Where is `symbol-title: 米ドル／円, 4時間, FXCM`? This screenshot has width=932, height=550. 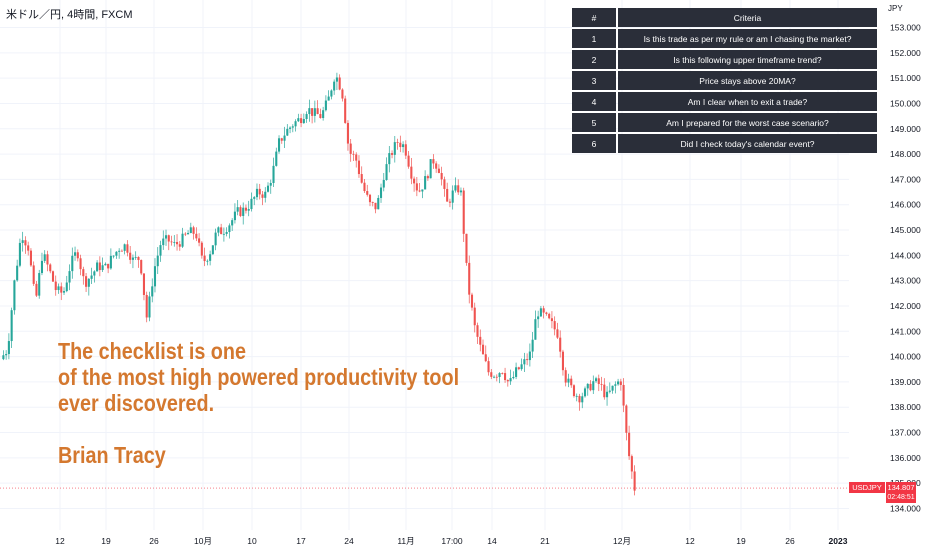 symbol-title: 米ドル／円, 4時間, FXCM is located at coordinates (69, 15).